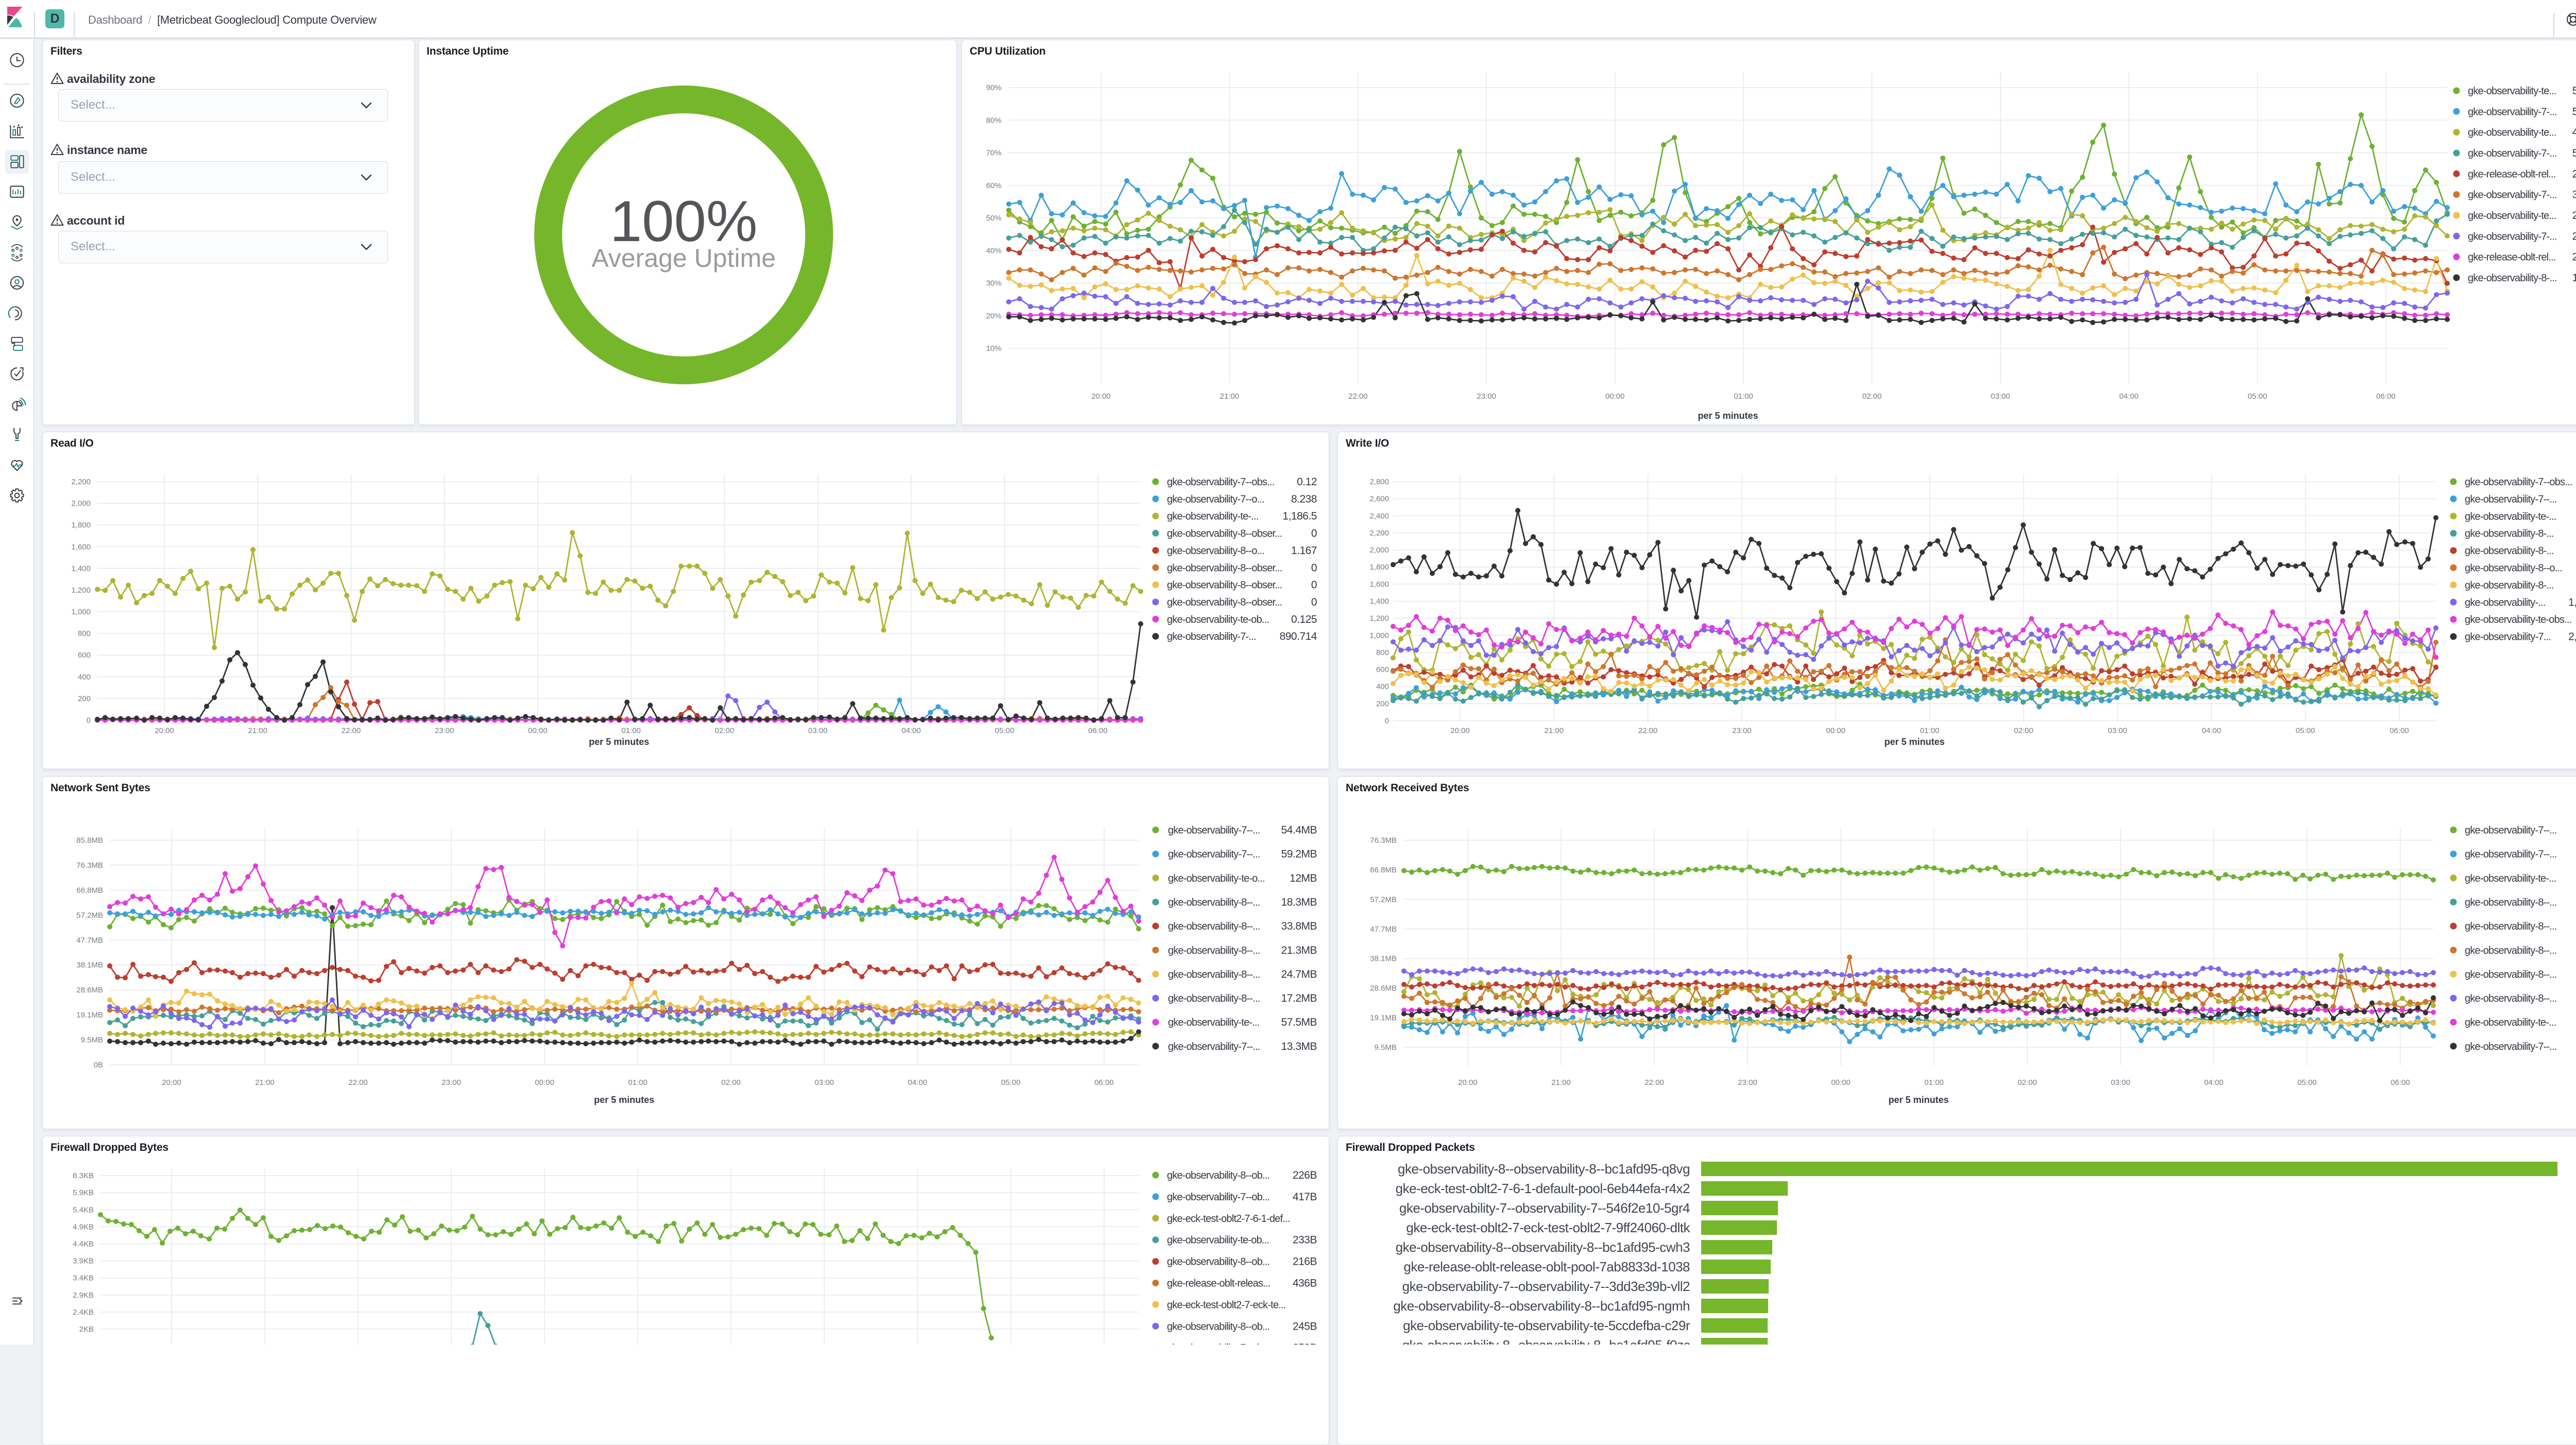 Image resolution: width=2576 pixels, height=1445 pixels. Describe the element at coordinates (2572, 637) in the screenshot. I see `svg-text: 2,379.714` at that location.